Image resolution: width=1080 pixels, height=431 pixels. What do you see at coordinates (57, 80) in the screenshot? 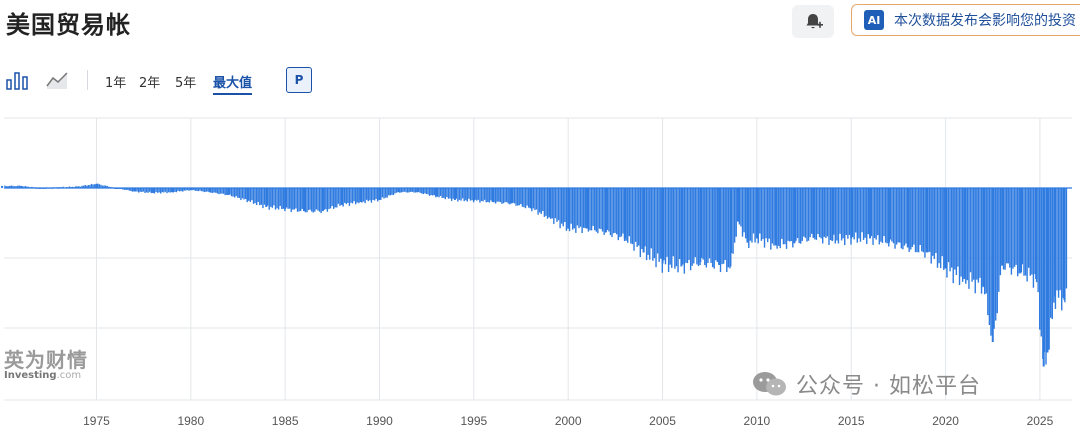
I see `area-chart-icon` at bounding box center [57, 80].